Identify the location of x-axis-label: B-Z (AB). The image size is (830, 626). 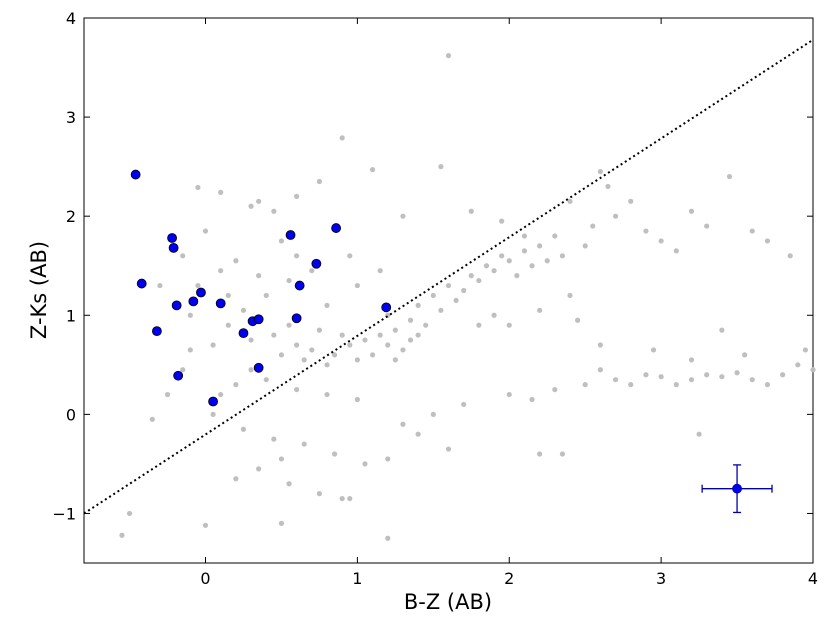
(448, 602).